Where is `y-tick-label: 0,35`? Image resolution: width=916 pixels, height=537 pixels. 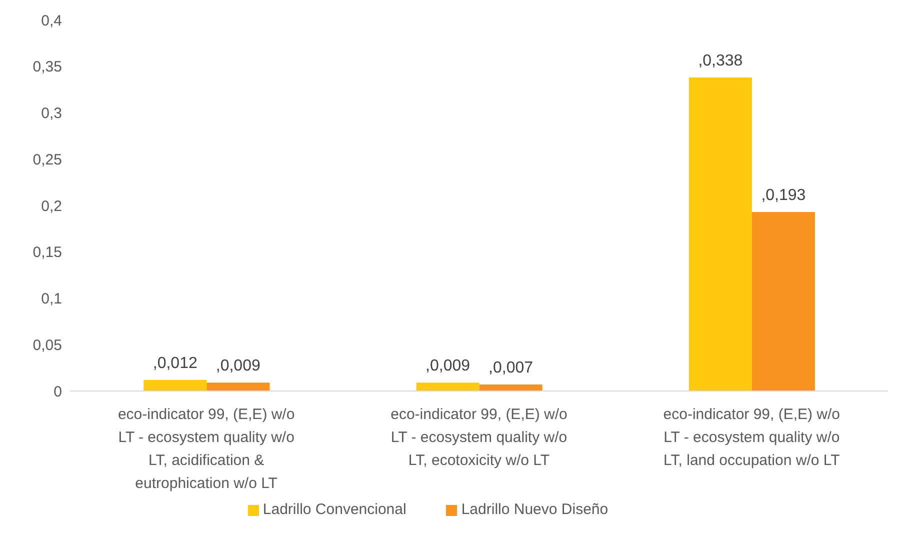
y-tick-label: 0,35 is located at coordinates (47, 67).